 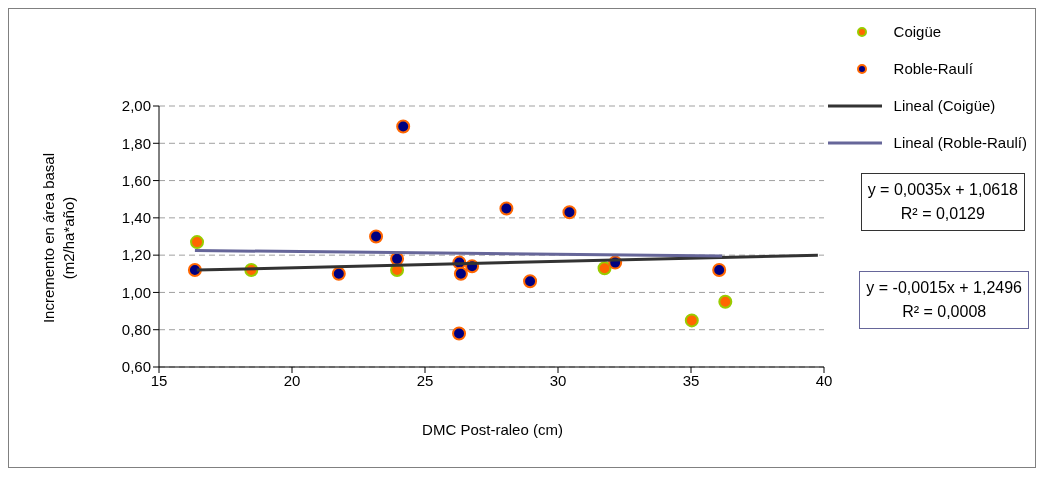 What do you see at coordinates (136, 106) in the screenshot?
I see `y-tick-label: 2,00` at bounding box center [136, 106].